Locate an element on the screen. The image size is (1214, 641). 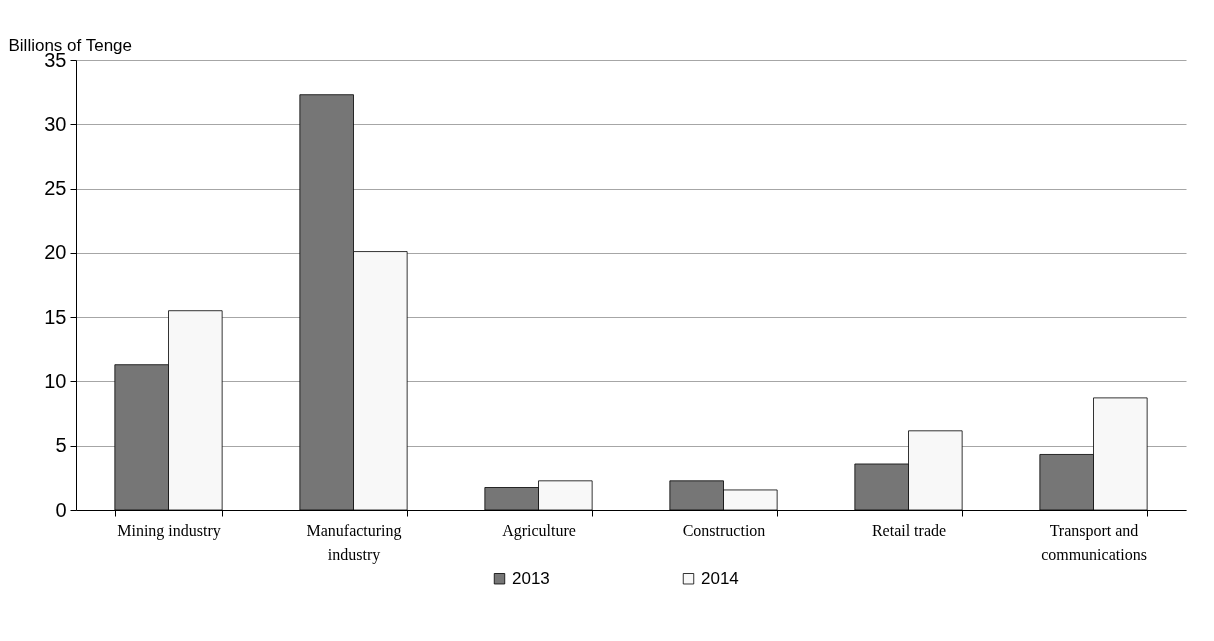
y-tick-label: 15 is located at coordinates (55, 316).